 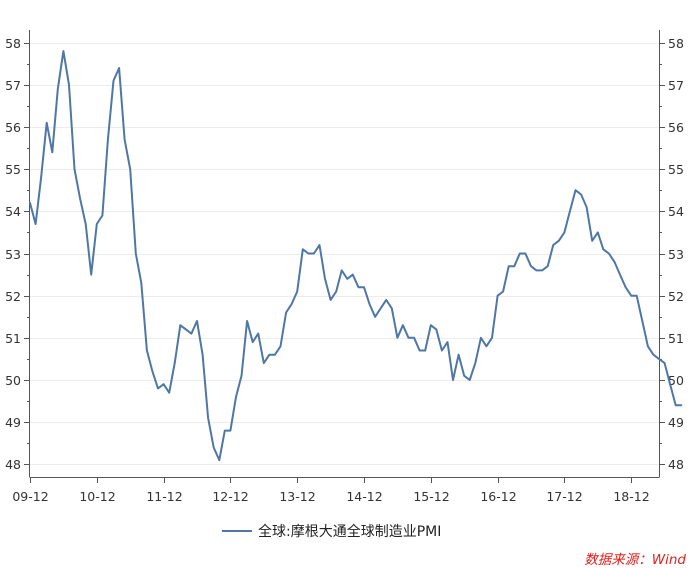 I want to click on x-tick-label: 10-12, so click(x=97, y=496).